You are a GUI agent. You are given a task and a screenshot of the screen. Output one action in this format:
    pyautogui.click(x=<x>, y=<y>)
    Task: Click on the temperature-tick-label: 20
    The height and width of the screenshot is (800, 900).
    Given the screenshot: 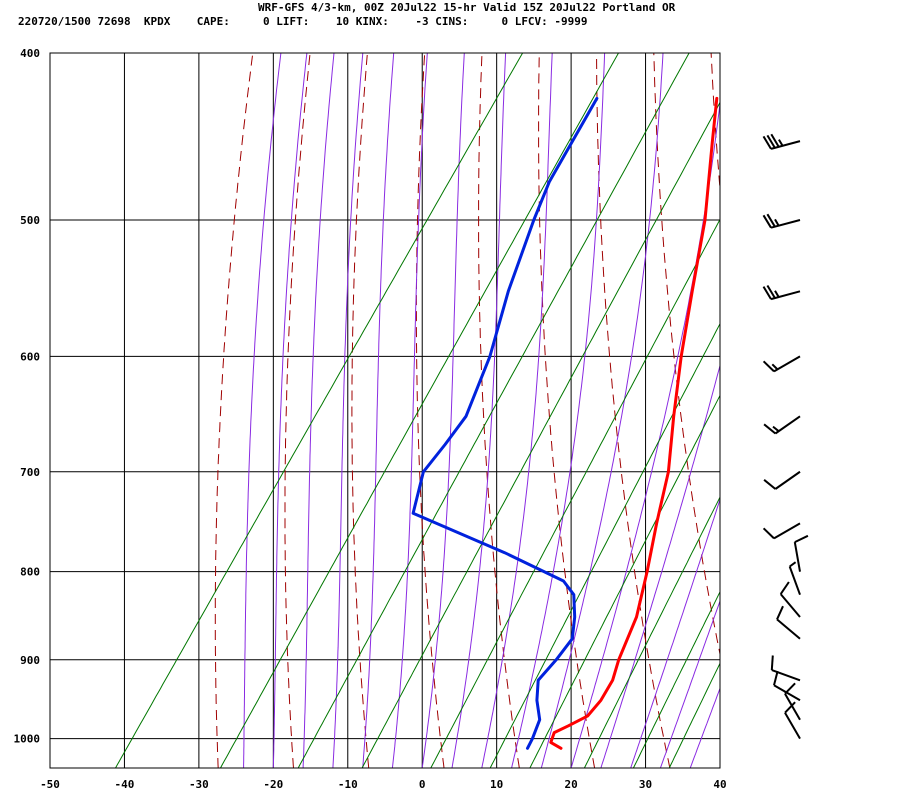 What is the action you would take?
    pyautogui.click(x=570, y=784)
    